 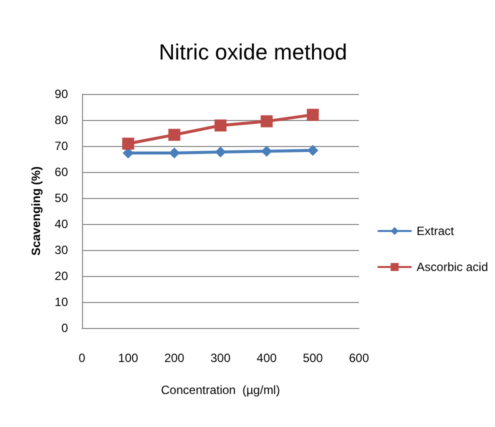 What do you see at coordinates (313, 358) in the screenshot?
I see `x-tick-label: 500` at bounding box center [313, 358].